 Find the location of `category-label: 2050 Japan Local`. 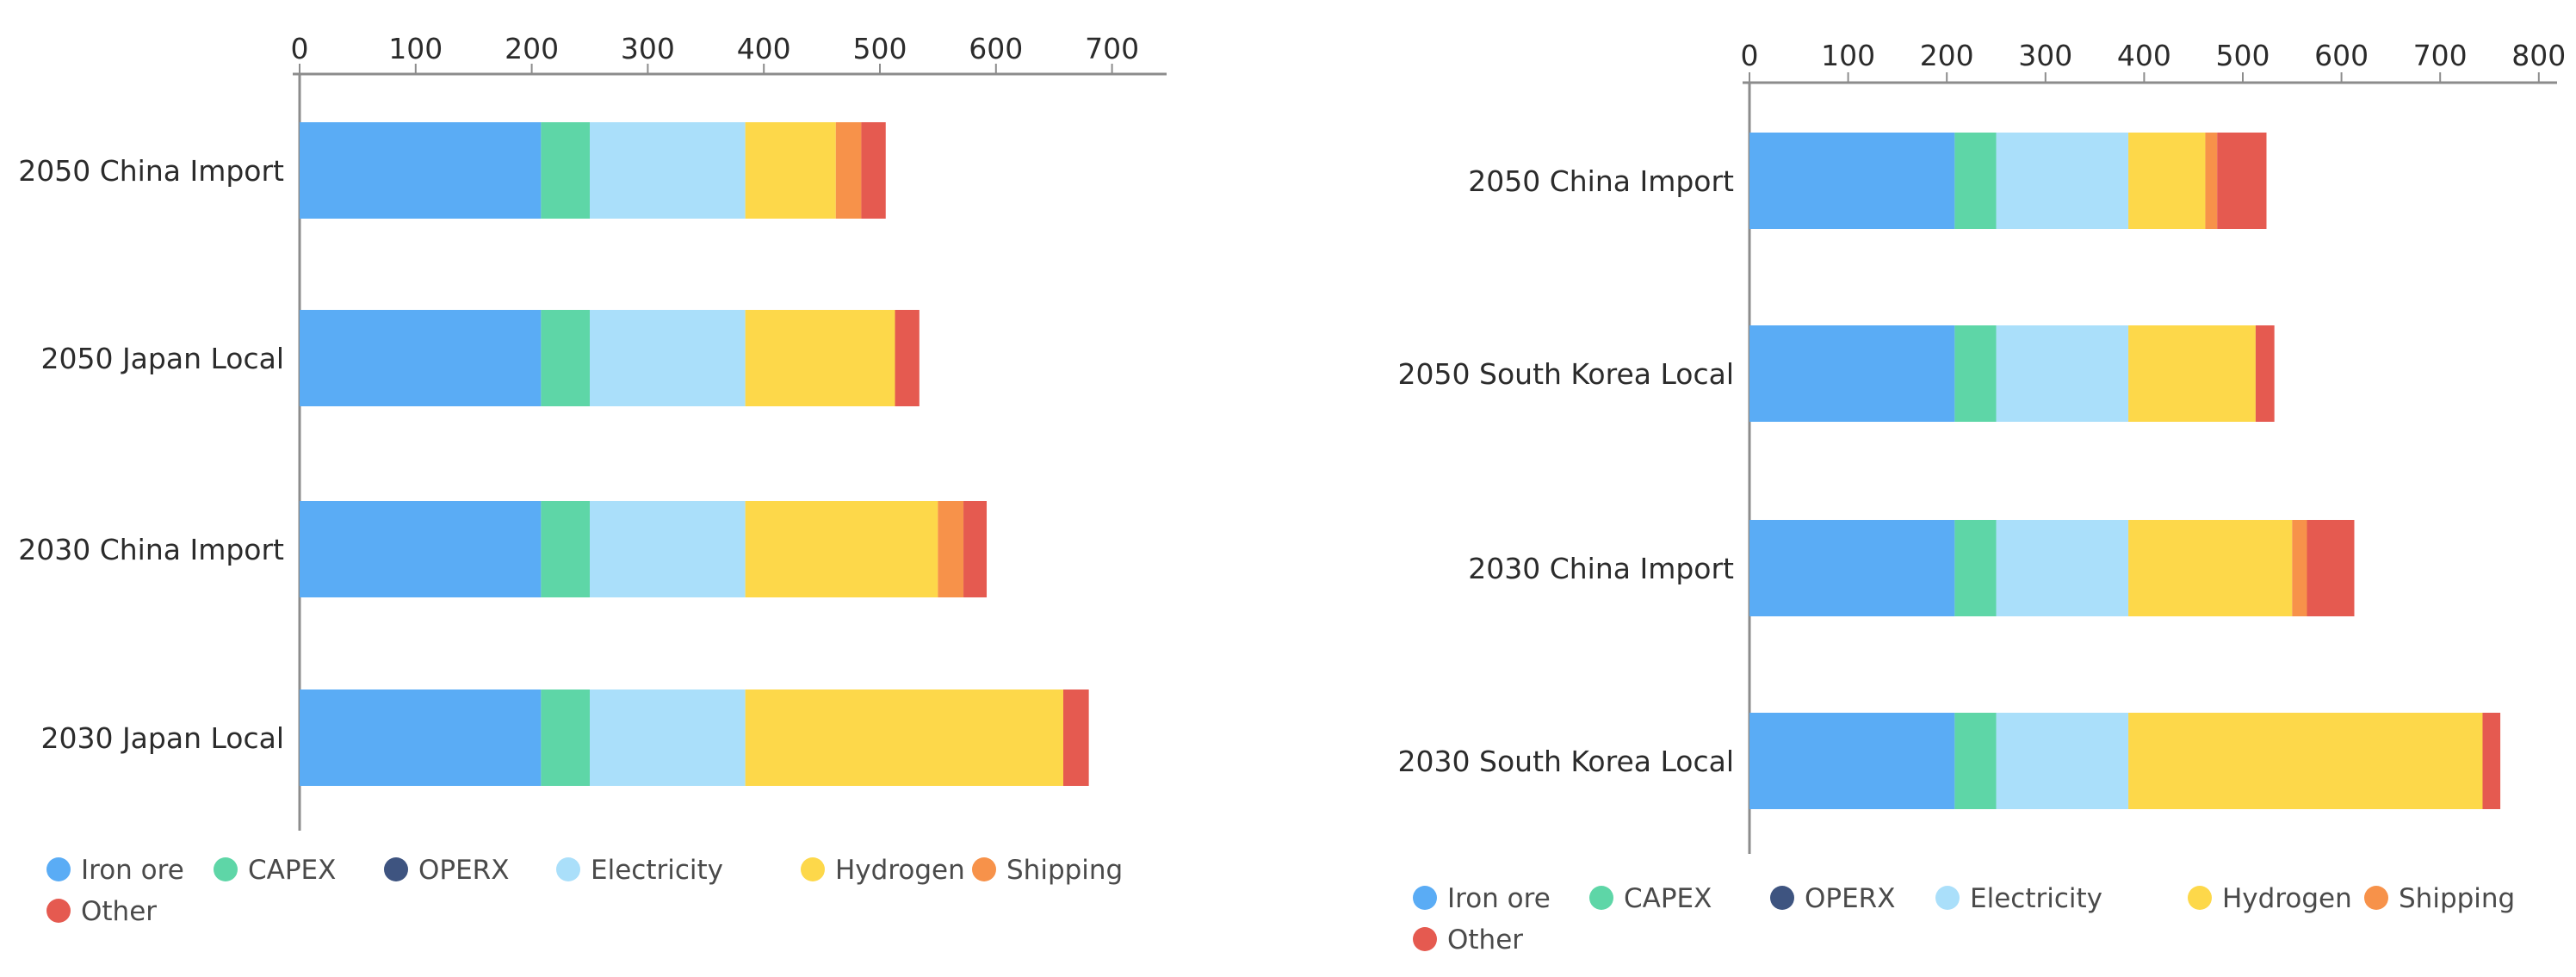

category-label: 2050 Japan Local is located at coordinates (162, 358).